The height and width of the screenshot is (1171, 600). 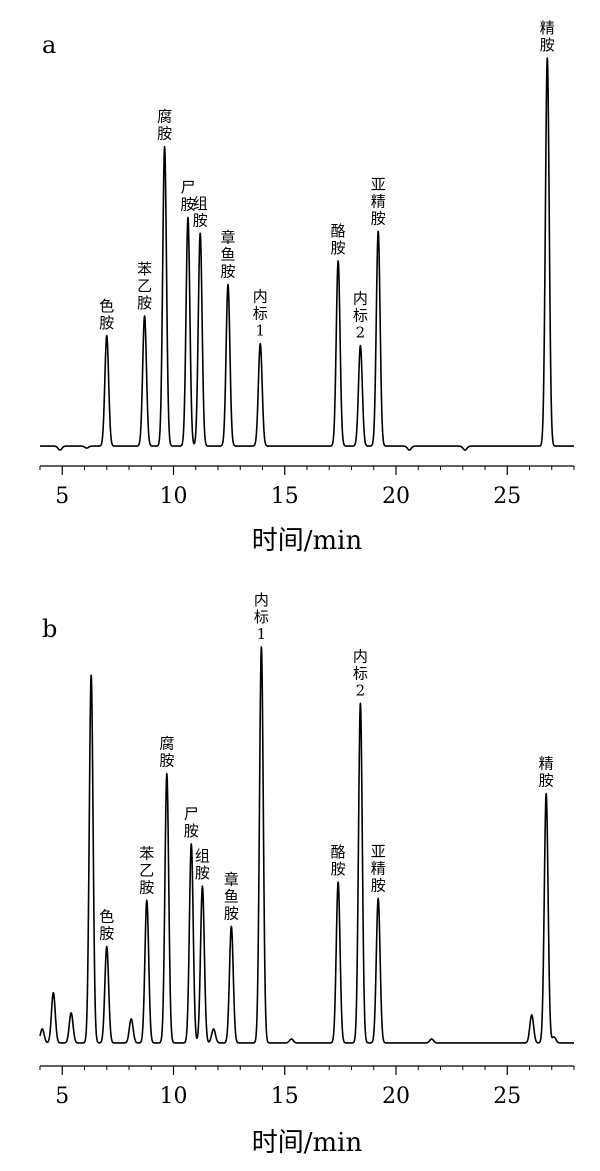 I want to click on x-ticks-b: 5 10 15 20 25, so click(x=307, y=1087).